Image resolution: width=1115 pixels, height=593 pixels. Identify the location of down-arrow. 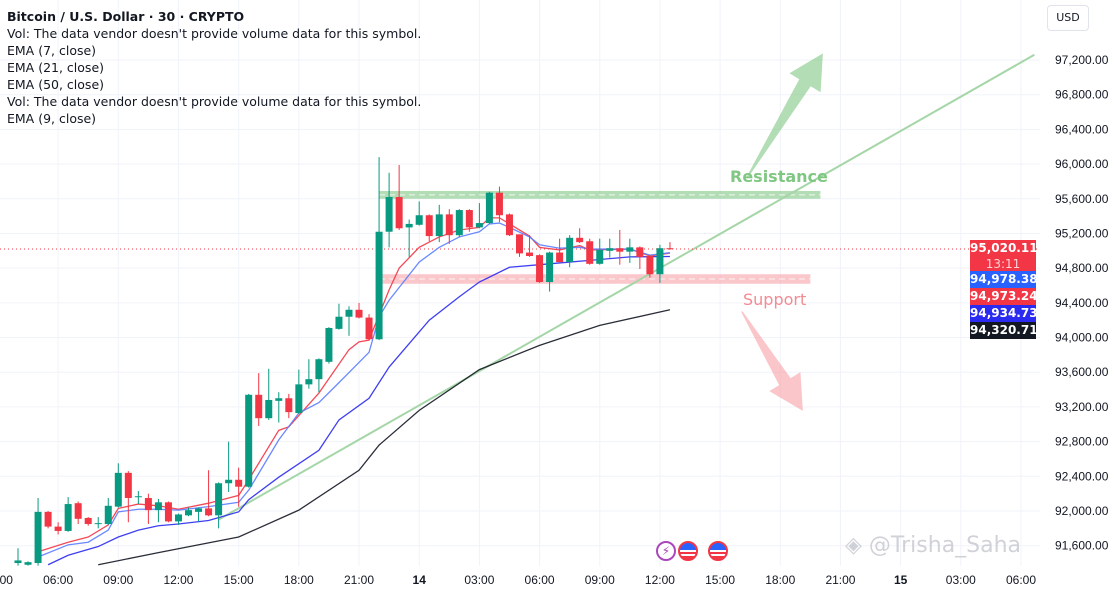
(772, 361).